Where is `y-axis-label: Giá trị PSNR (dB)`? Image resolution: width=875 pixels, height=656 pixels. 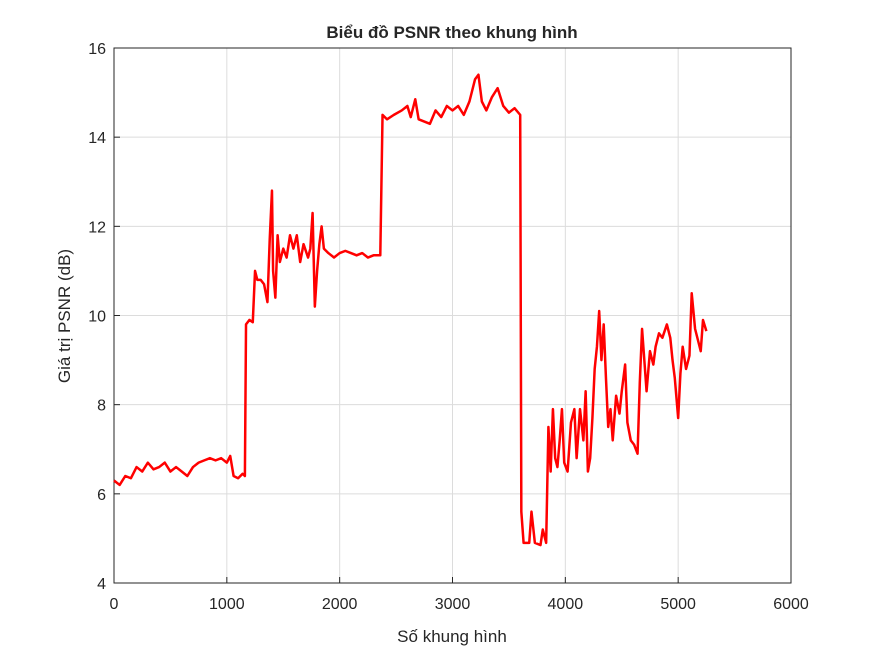 y-axis-label: Giá trị PSNR (dB) is located at coordinates (64, 316).